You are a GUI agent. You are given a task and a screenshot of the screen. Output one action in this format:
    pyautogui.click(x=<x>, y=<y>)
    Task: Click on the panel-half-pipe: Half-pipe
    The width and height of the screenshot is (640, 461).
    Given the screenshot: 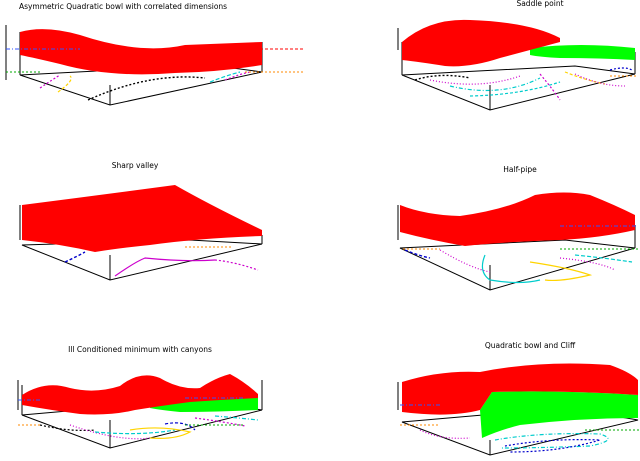 What is the action you would take?
    pyautogui.click(x=517, y=228)
    